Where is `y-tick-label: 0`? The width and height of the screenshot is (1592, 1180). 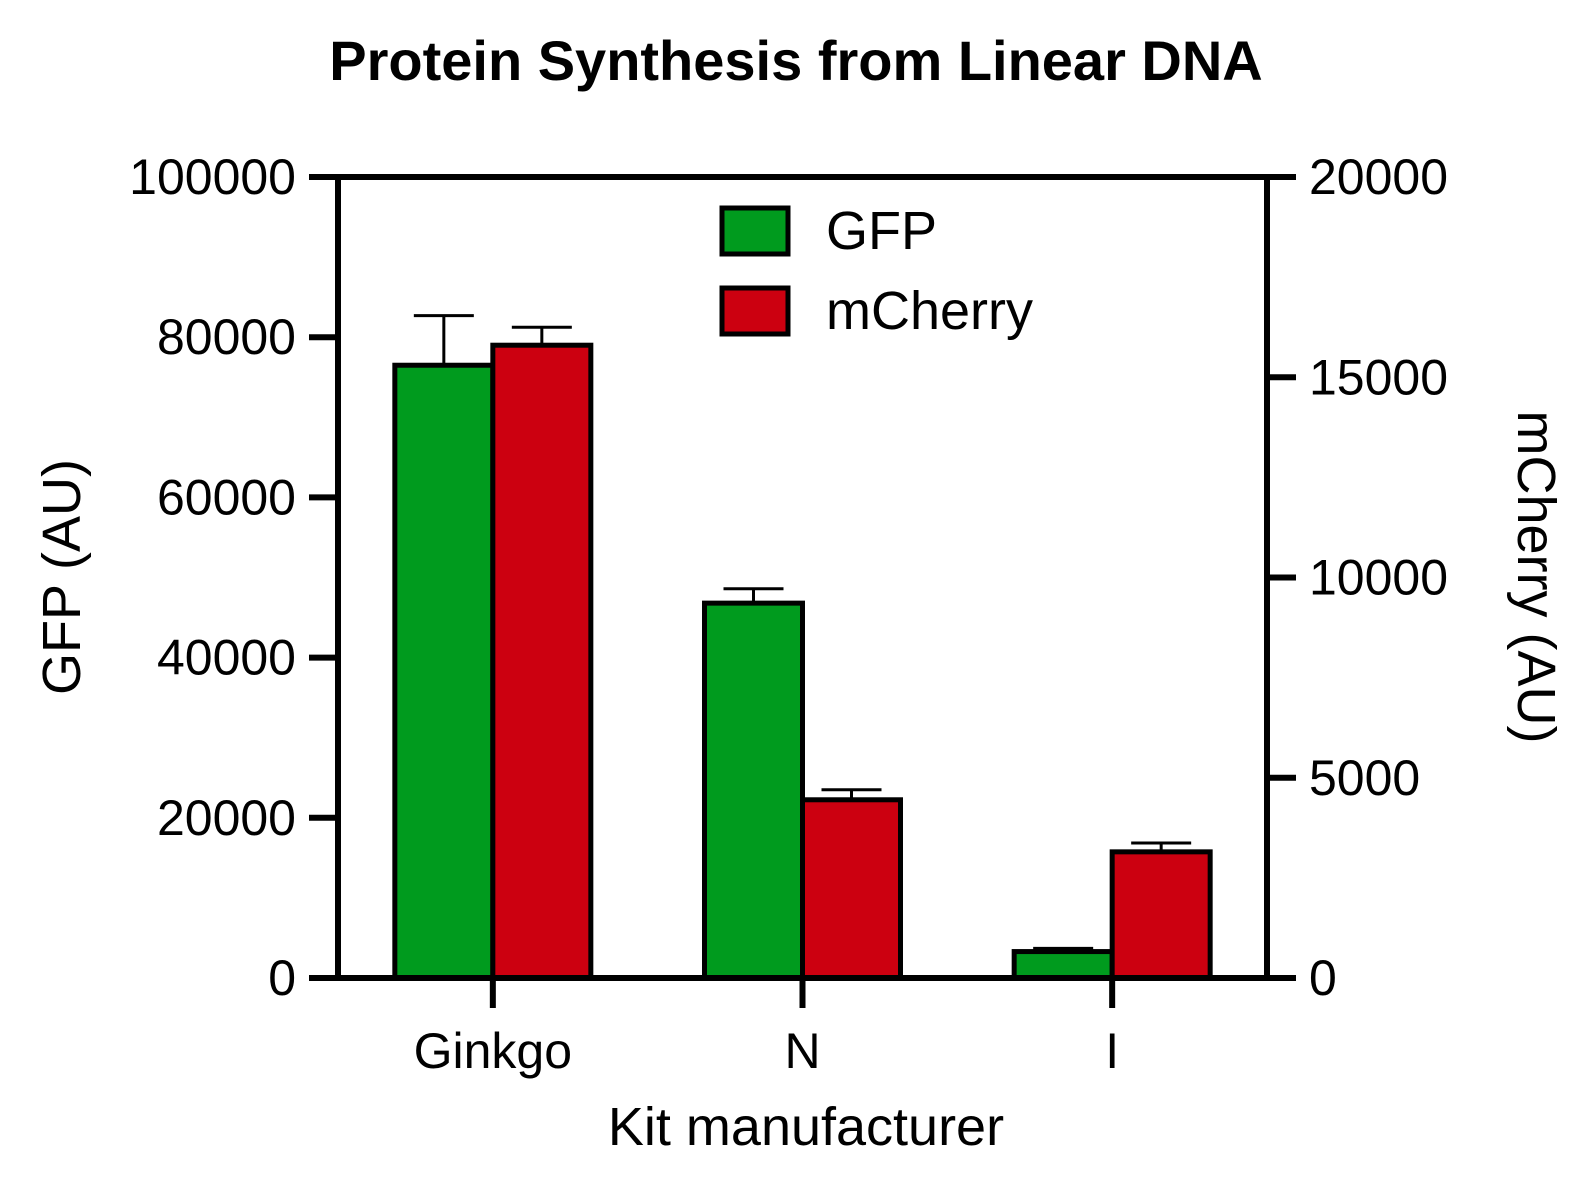
y-tick-label: 0 is located at coordinates (282, 978).